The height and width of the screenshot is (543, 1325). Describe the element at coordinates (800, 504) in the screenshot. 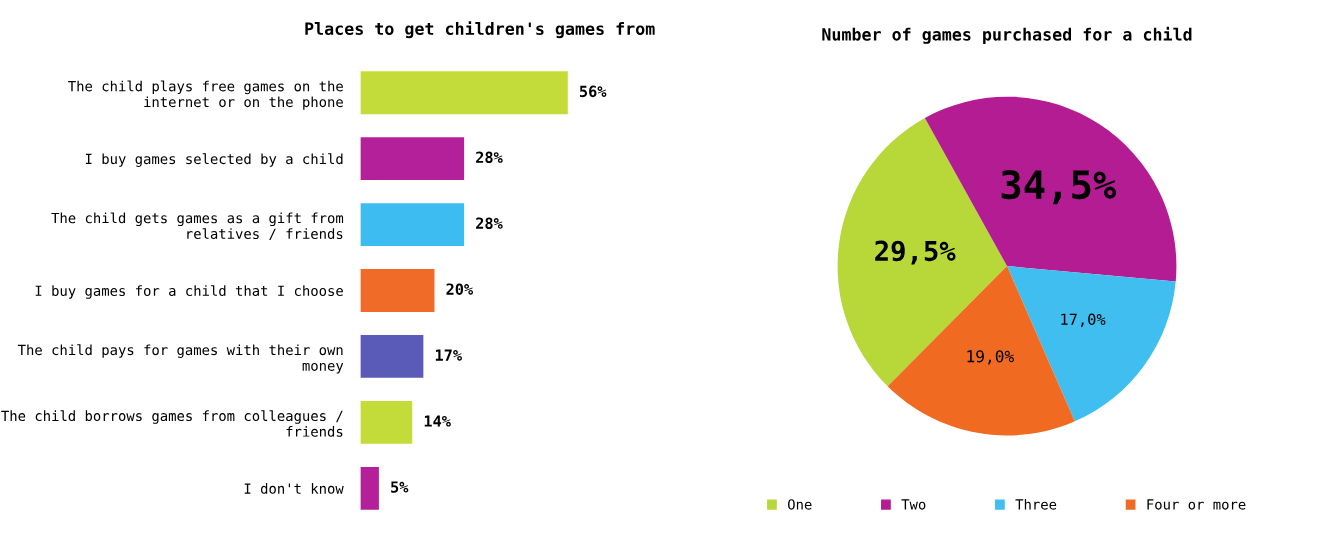

I see `legend-label: One` at that location.